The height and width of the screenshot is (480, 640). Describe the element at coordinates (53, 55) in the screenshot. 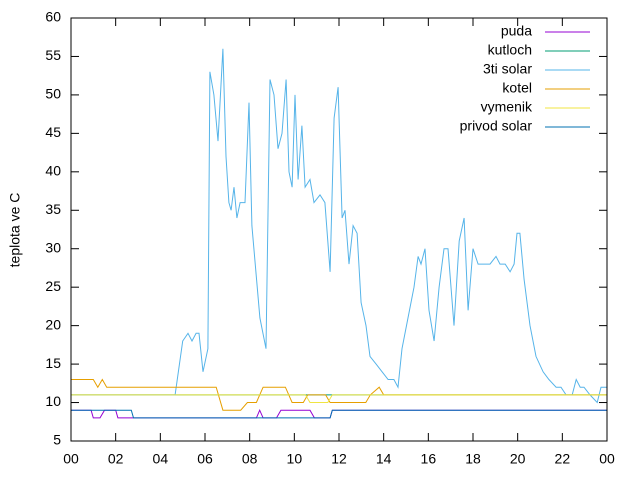

I see `y-tick-label: 55` at that location.